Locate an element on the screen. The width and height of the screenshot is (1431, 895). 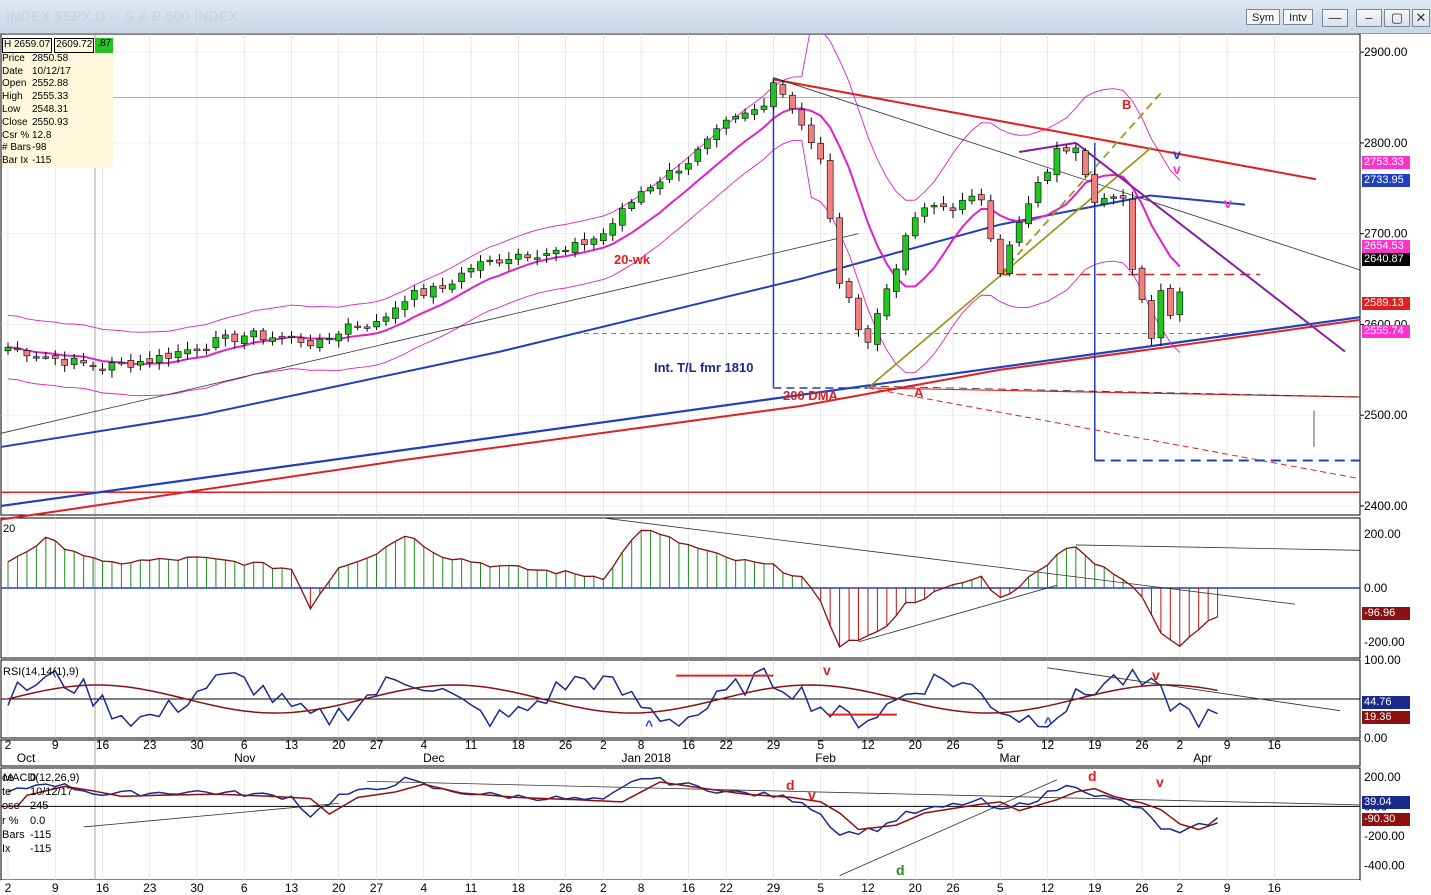
osc1-tick-label: 0.00 is located at coordinates (1376, 588).